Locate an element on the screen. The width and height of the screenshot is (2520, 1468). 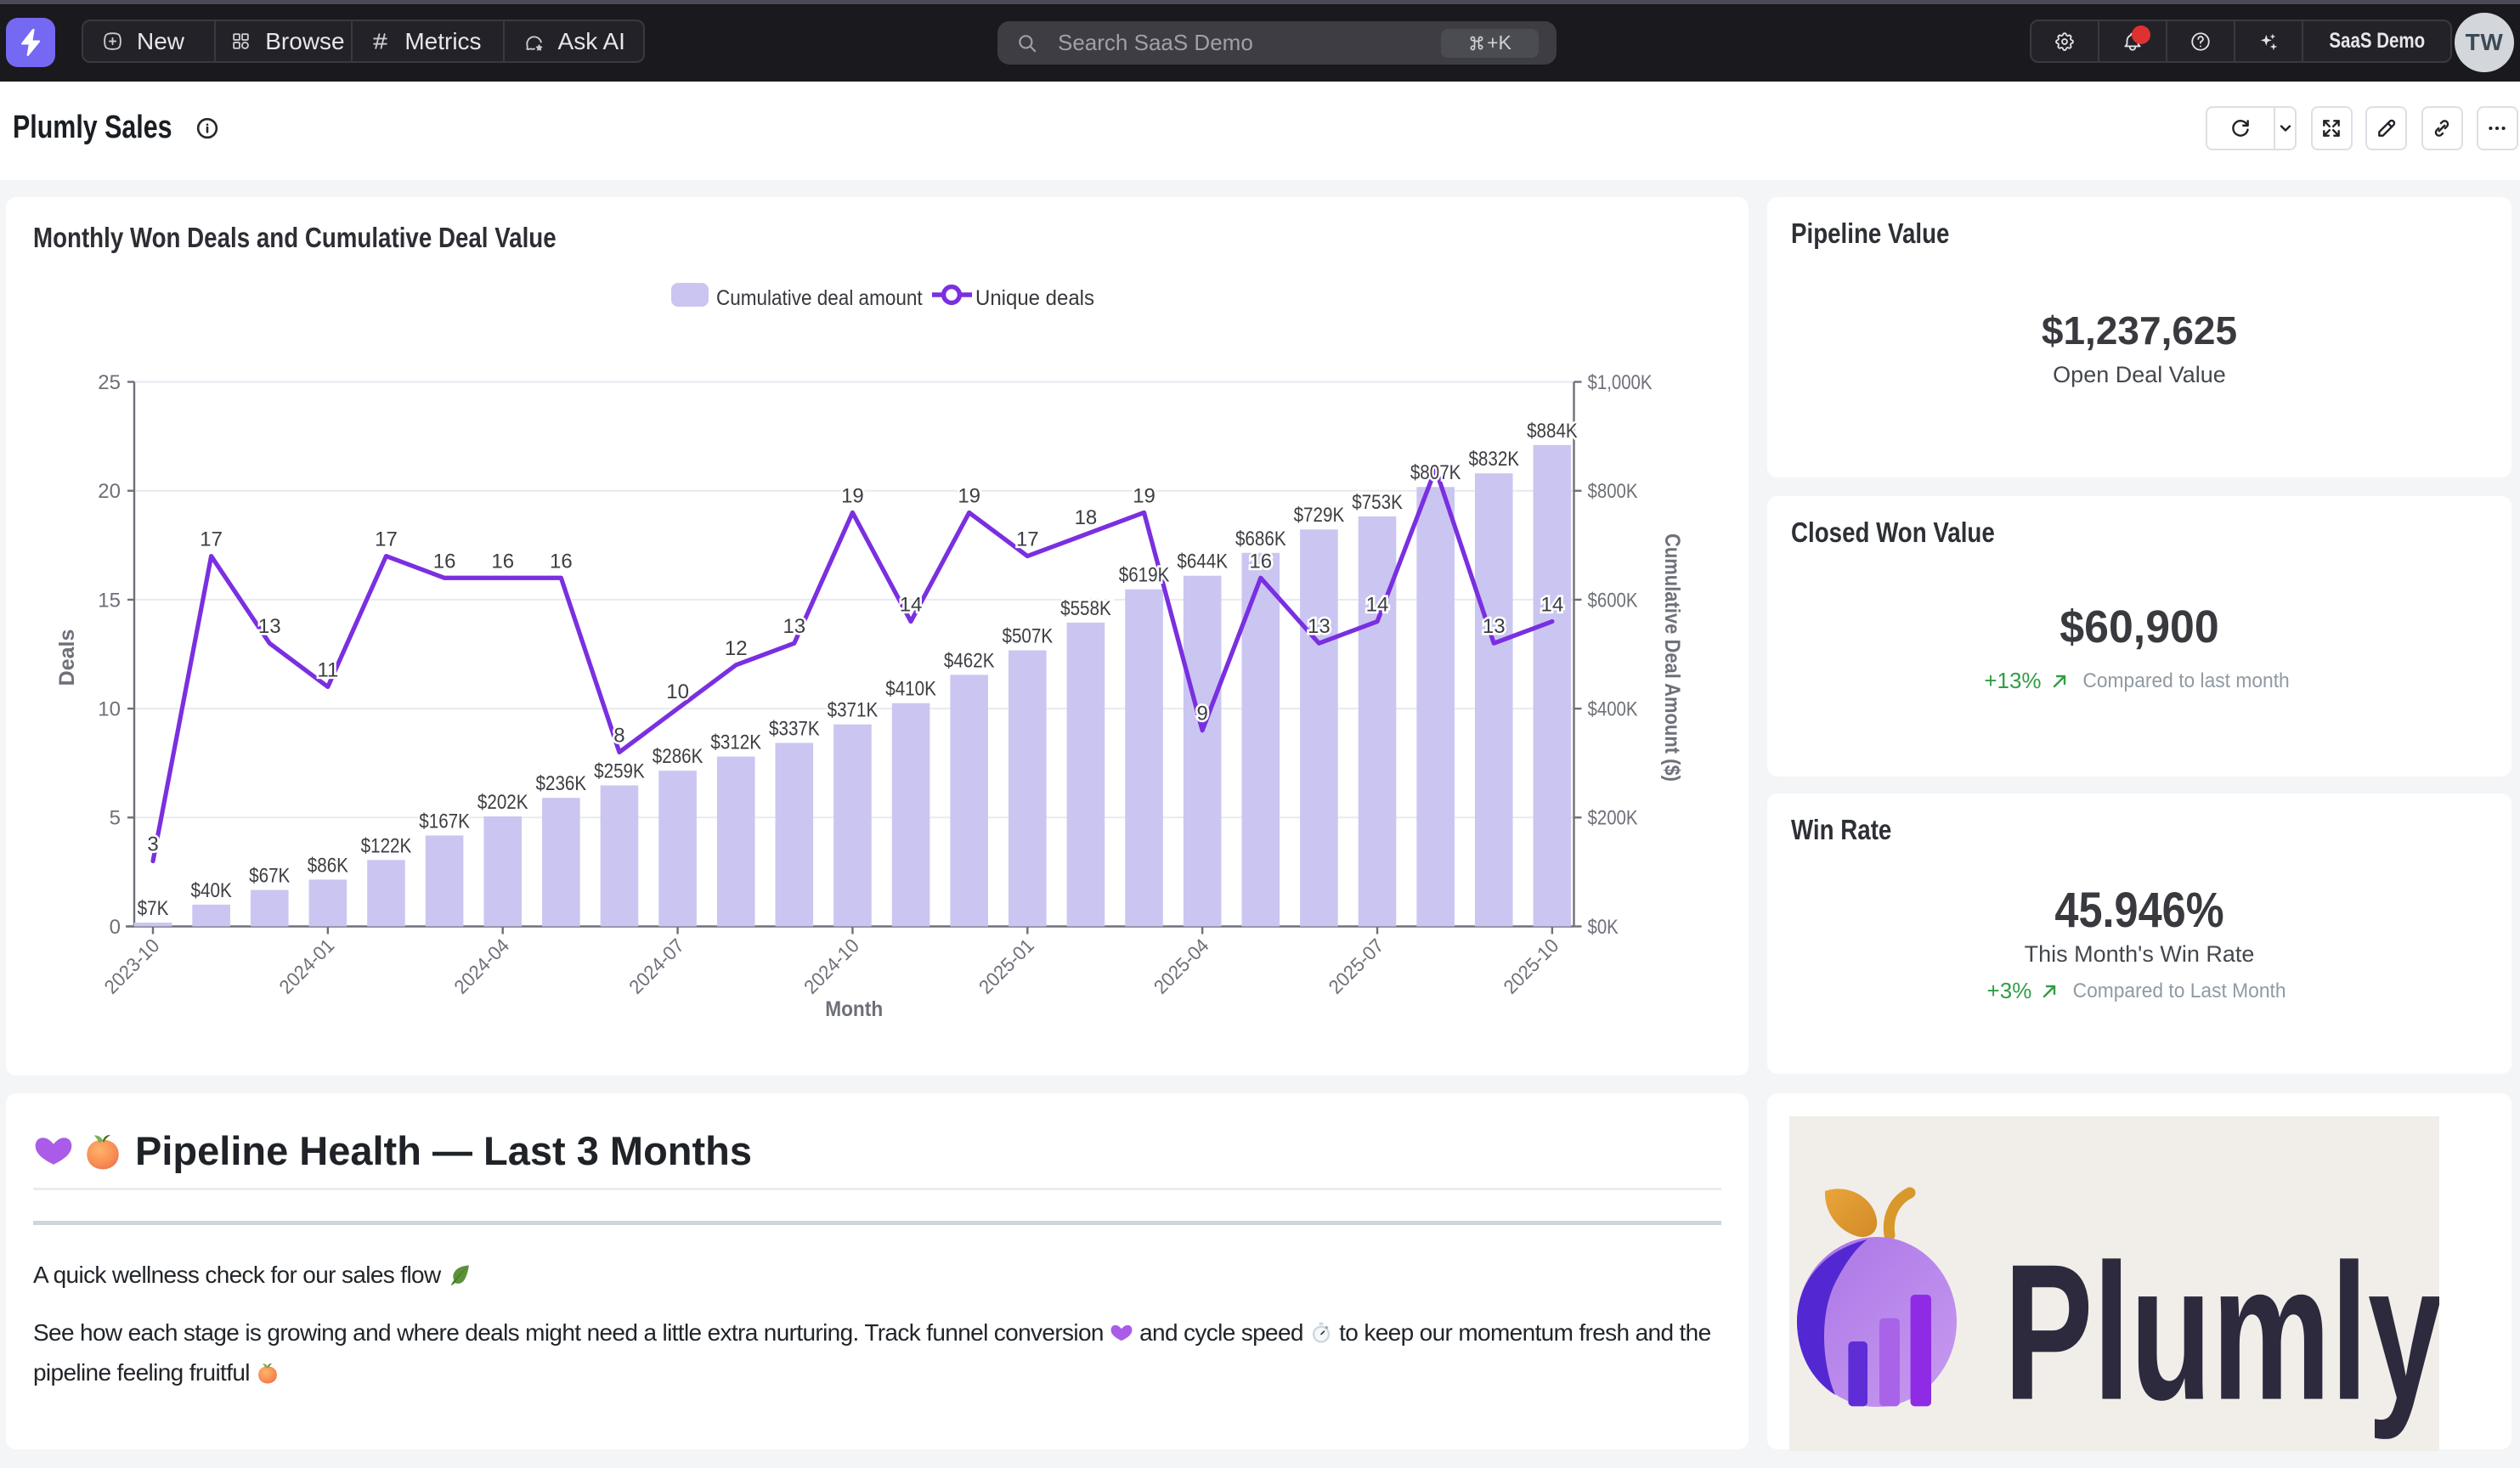
svg-text: $286K is located at coordinates (678, 757).